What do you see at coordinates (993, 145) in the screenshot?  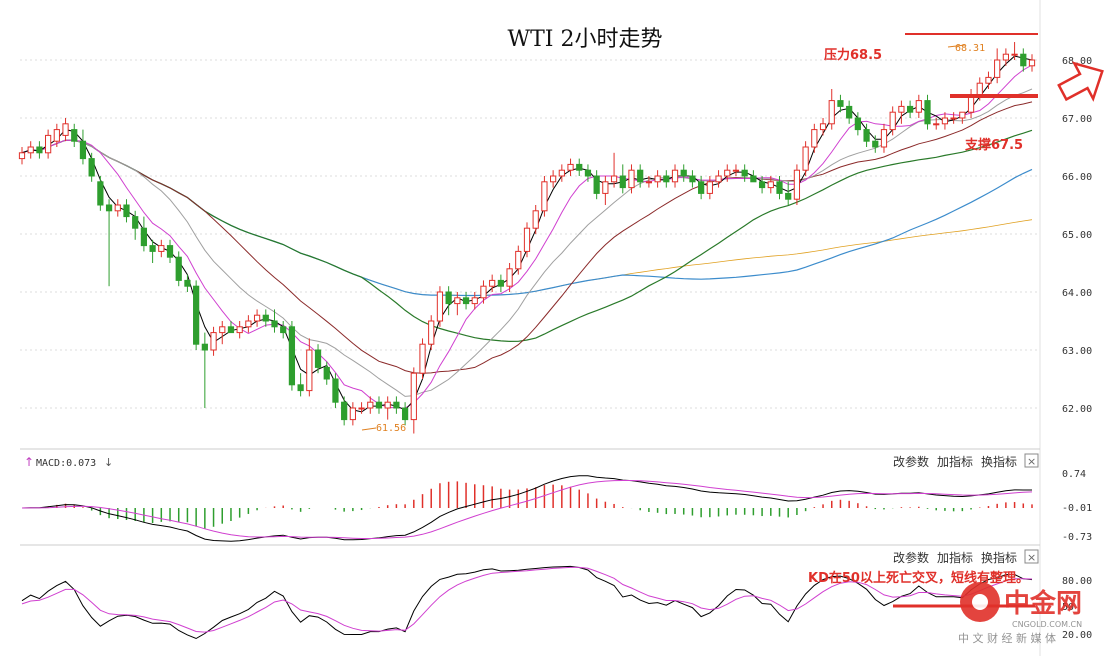 I see `support-label: 支撑67.5` at bounding box center [993, 145].